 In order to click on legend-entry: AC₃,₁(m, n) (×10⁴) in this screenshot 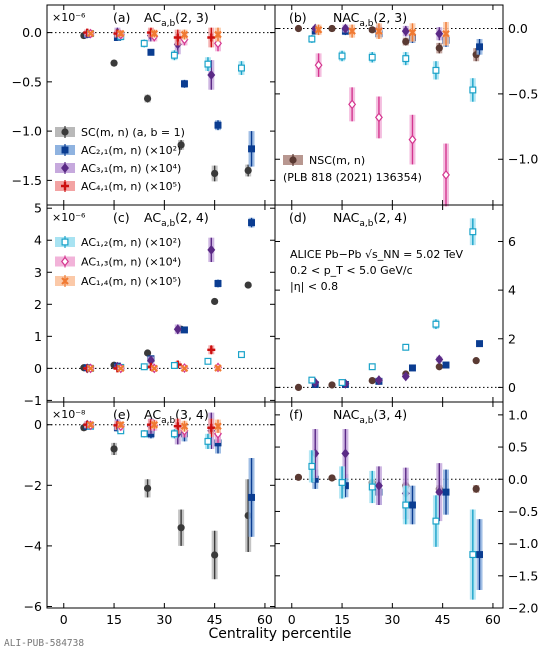, I will do `click(131, 168)`.